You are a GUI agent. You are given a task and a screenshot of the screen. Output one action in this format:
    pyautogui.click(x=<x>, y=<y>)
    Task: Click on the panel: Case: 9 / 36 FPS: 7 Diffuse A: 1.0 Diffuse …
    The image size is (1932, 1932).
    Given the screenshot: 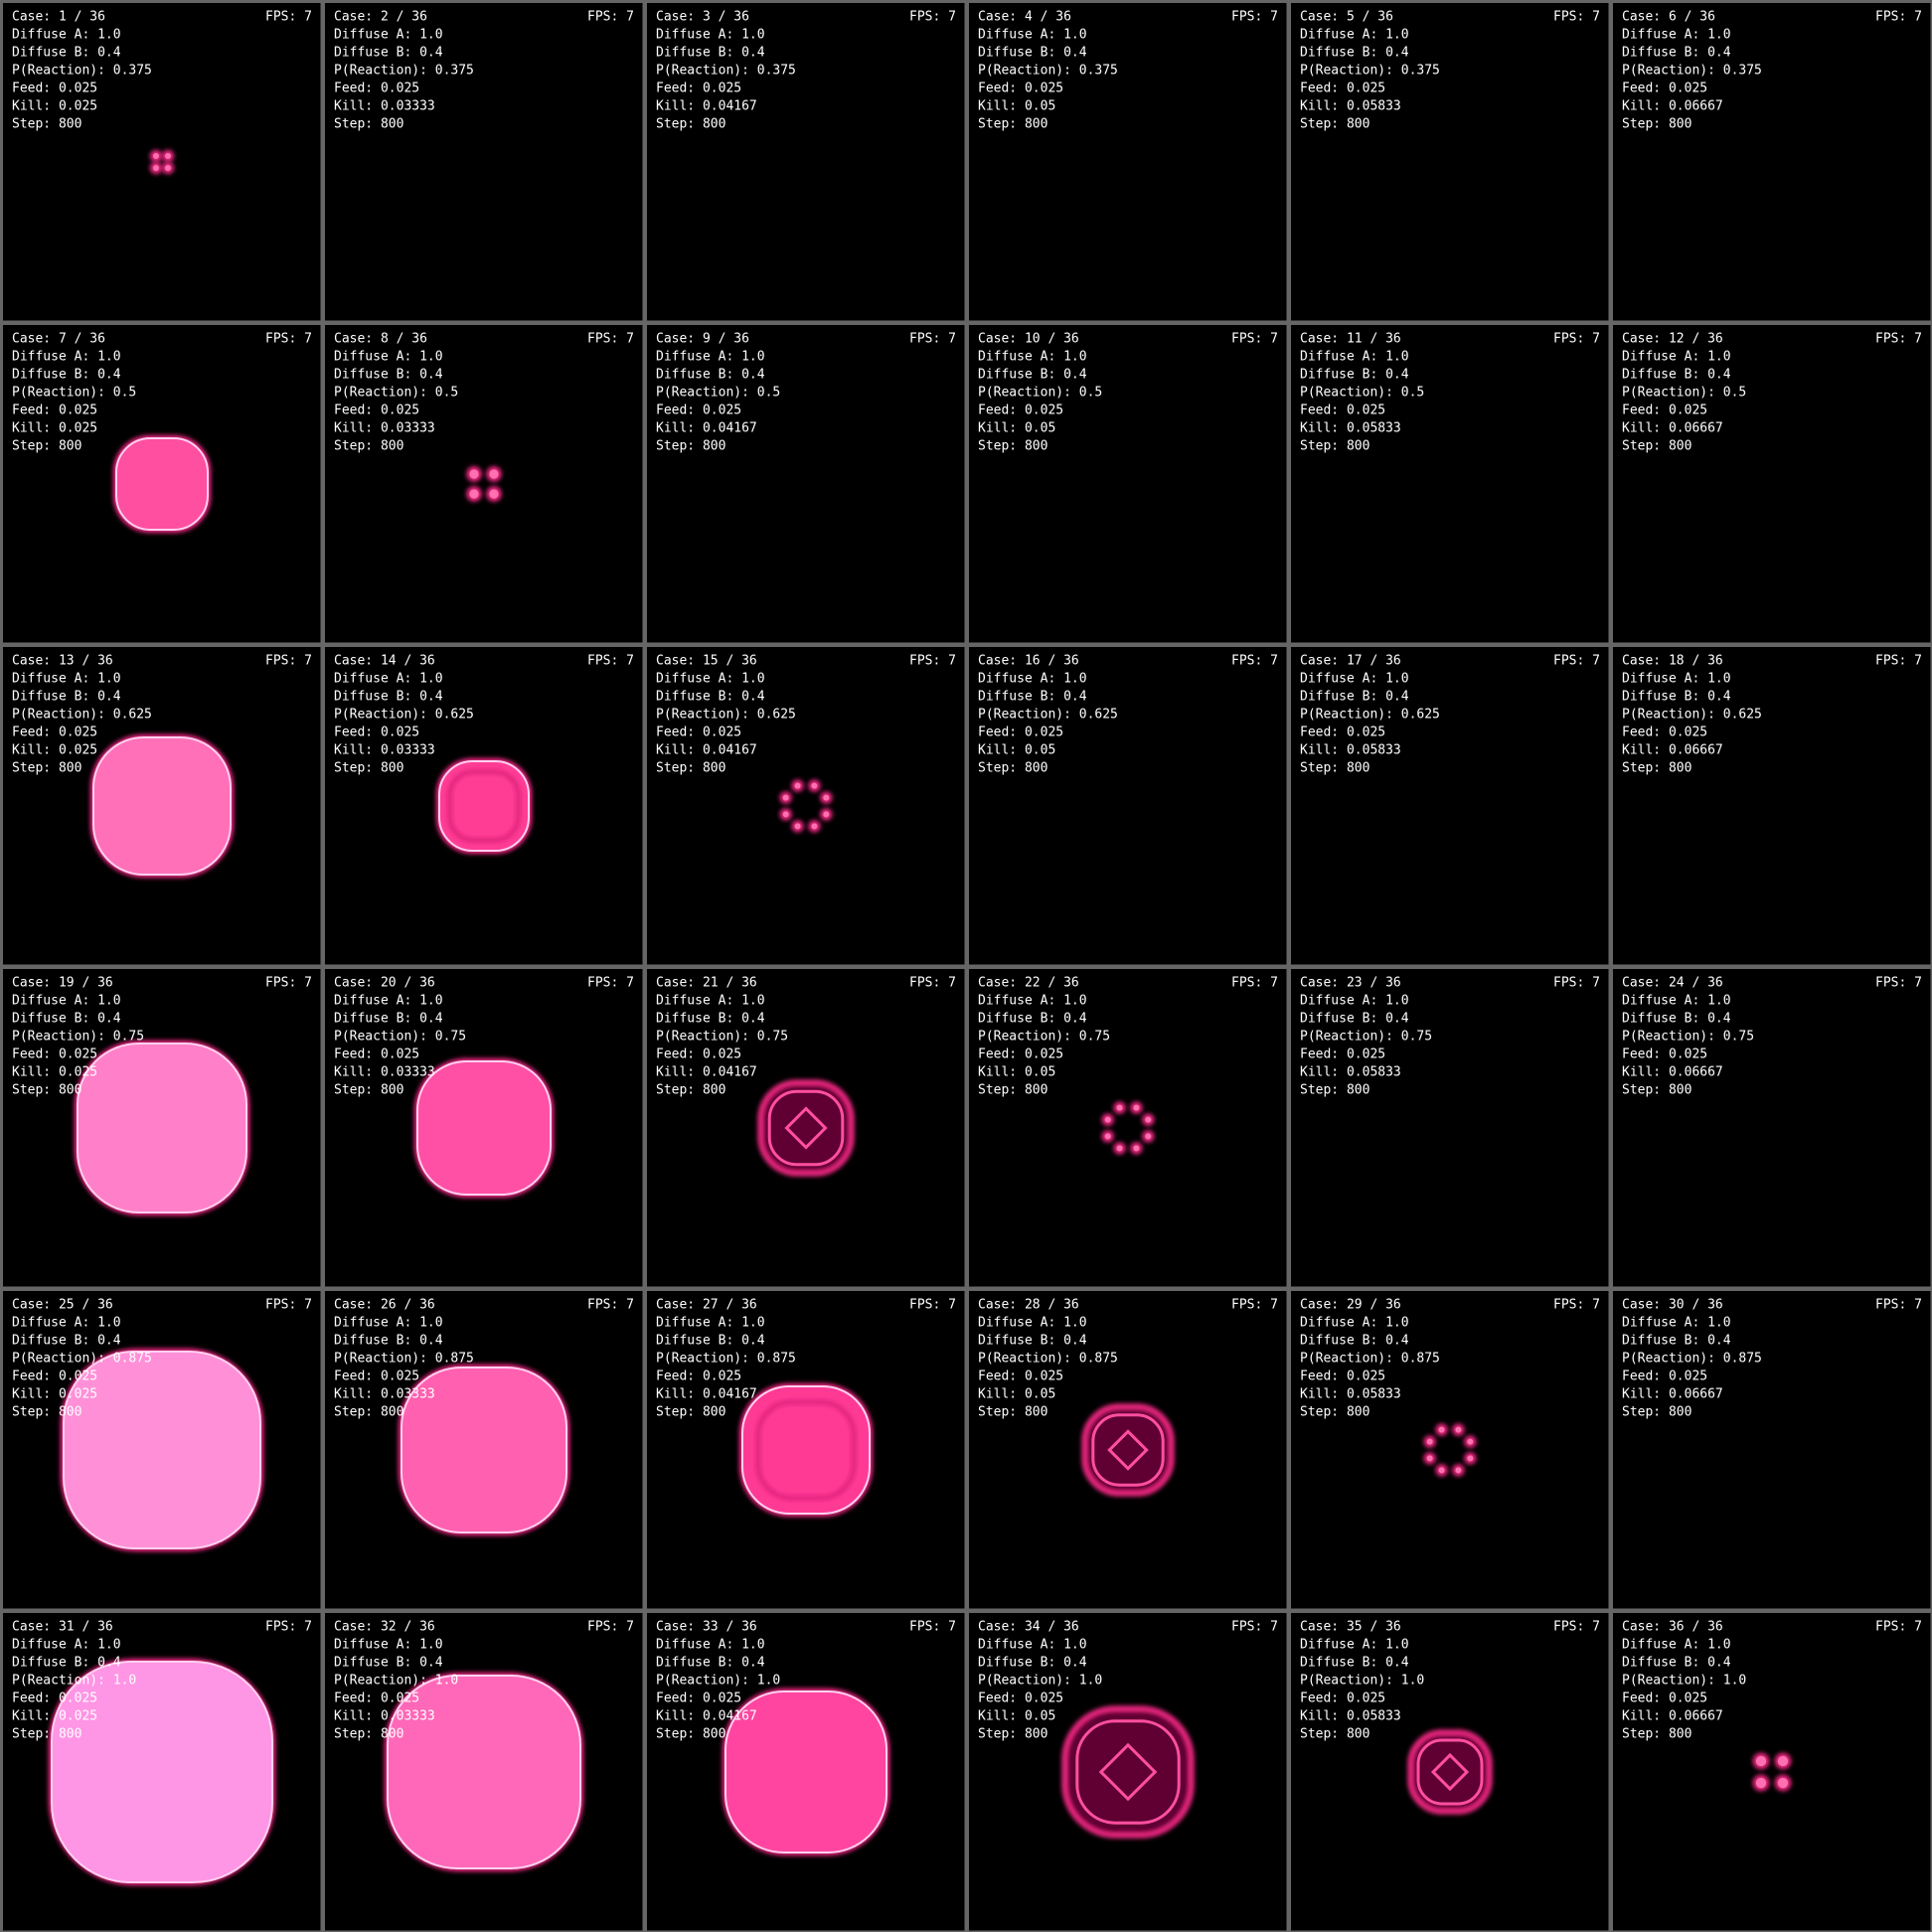 What is the action you would take?
    pyautogui.click(x=806, y=484)
    